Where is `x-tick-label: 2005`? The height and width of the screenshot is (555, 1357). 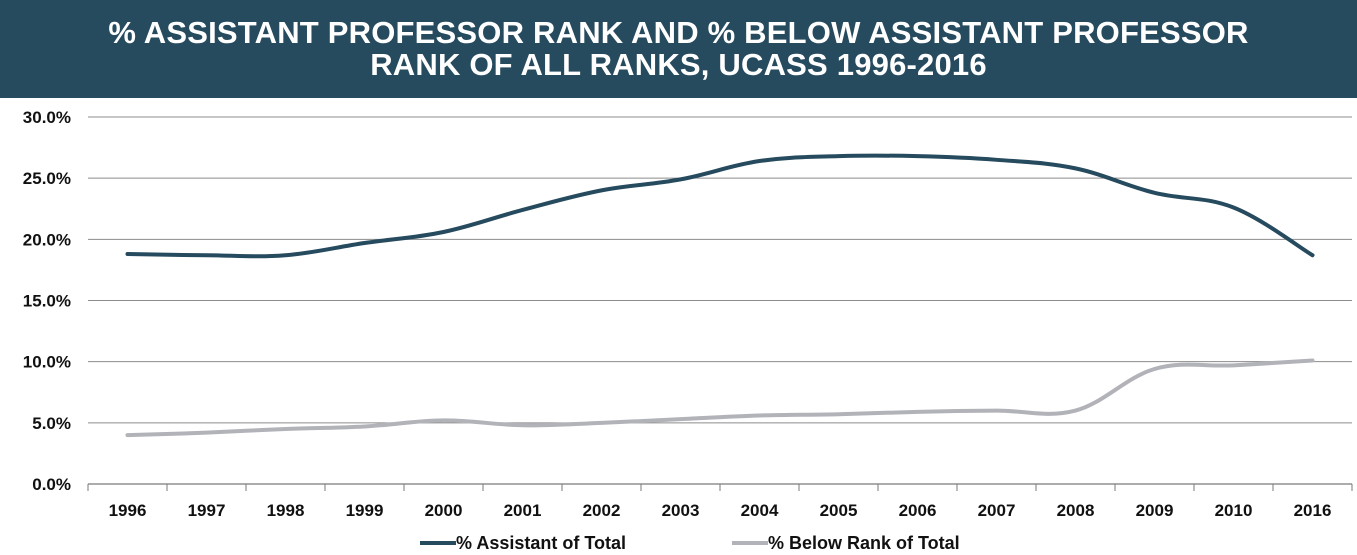 x-tick-label: 2005 is located at coordinates (839, 510).